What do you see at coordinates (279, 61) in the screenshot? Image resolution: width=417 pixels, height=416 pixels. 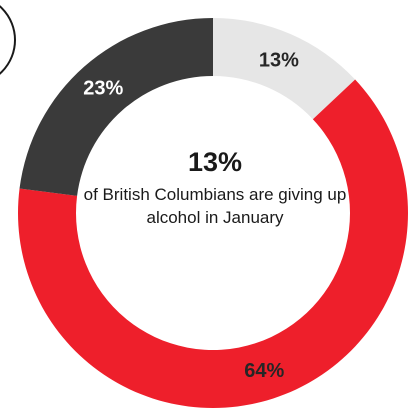 I see `slice-label-13: 13%` at bounding box center [279, 61].